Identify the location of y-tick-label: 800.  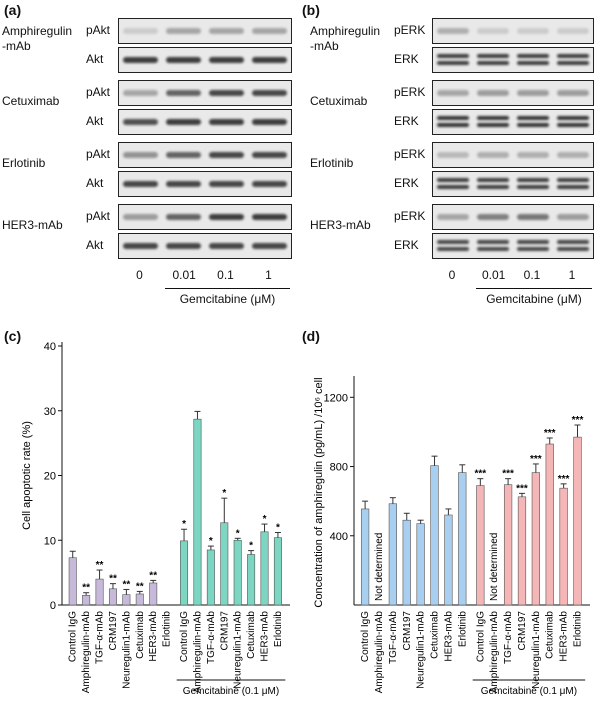
(339, 468).